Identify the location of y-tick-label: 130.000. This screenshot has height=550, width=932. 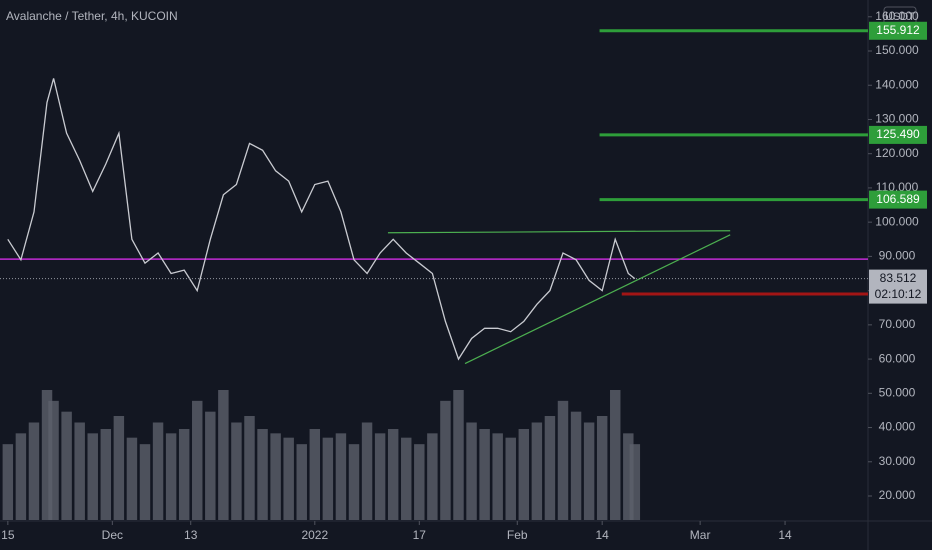
(897, 119).